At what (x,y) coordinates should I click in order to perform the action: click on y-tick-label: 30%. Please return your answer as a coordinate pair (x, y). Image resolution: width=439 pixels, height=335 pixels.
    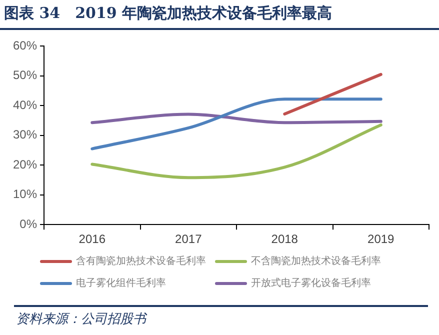
    Looking at the image, I should click on (25, 135).